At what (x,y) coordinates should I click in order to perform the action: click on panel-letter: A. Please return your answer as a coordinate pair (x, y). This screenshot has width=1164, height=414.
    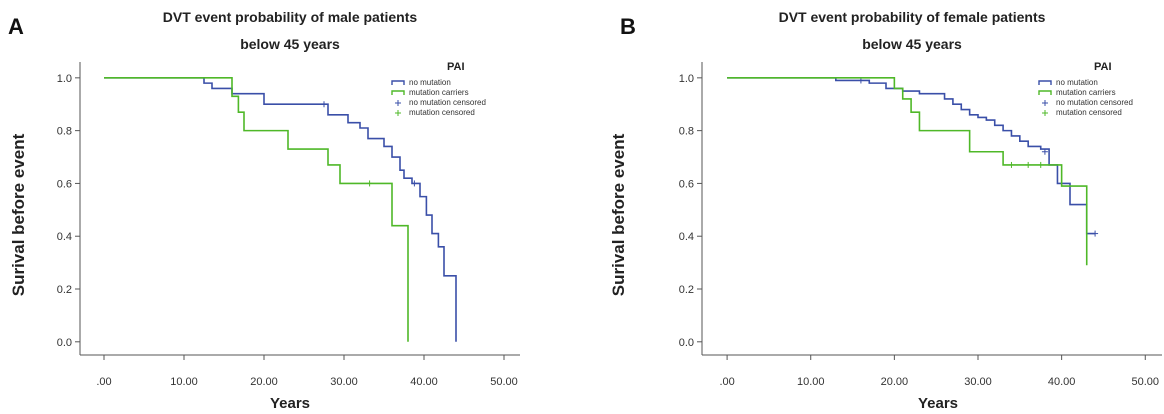
    Looking at the image, I should click on (16, 26).